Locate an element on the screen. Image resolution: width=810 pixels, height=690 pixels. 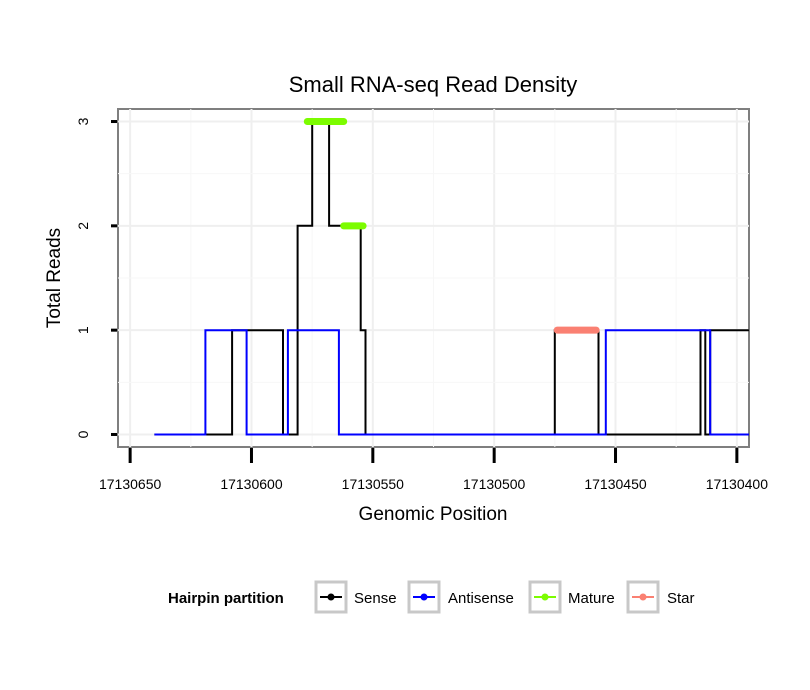
chart-title: Small RNA-seq Read Density is located at coordinates (433, 84).